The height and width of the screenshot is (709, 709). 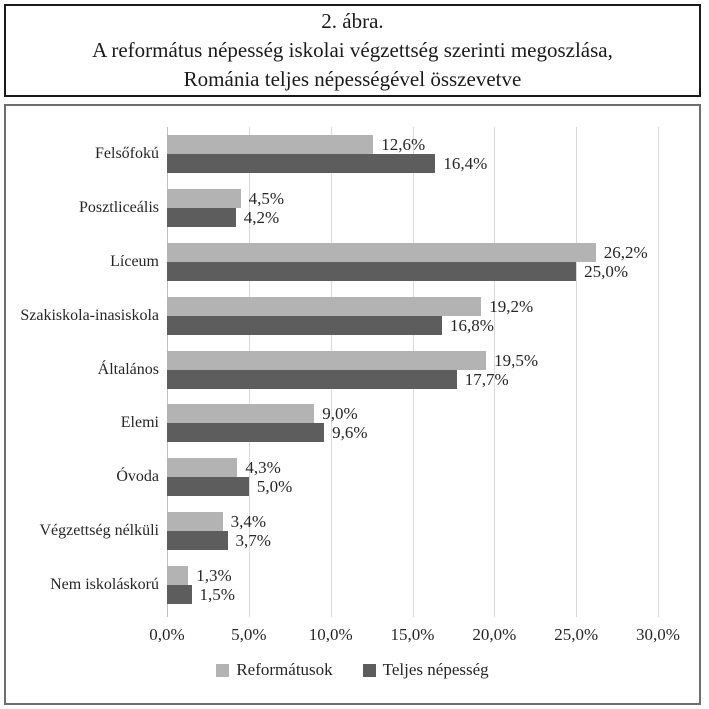 What do you see at coordinates (214, 576) in the screenshot?
I see `value-label: 1,3%` at bounding box center [214, 576].